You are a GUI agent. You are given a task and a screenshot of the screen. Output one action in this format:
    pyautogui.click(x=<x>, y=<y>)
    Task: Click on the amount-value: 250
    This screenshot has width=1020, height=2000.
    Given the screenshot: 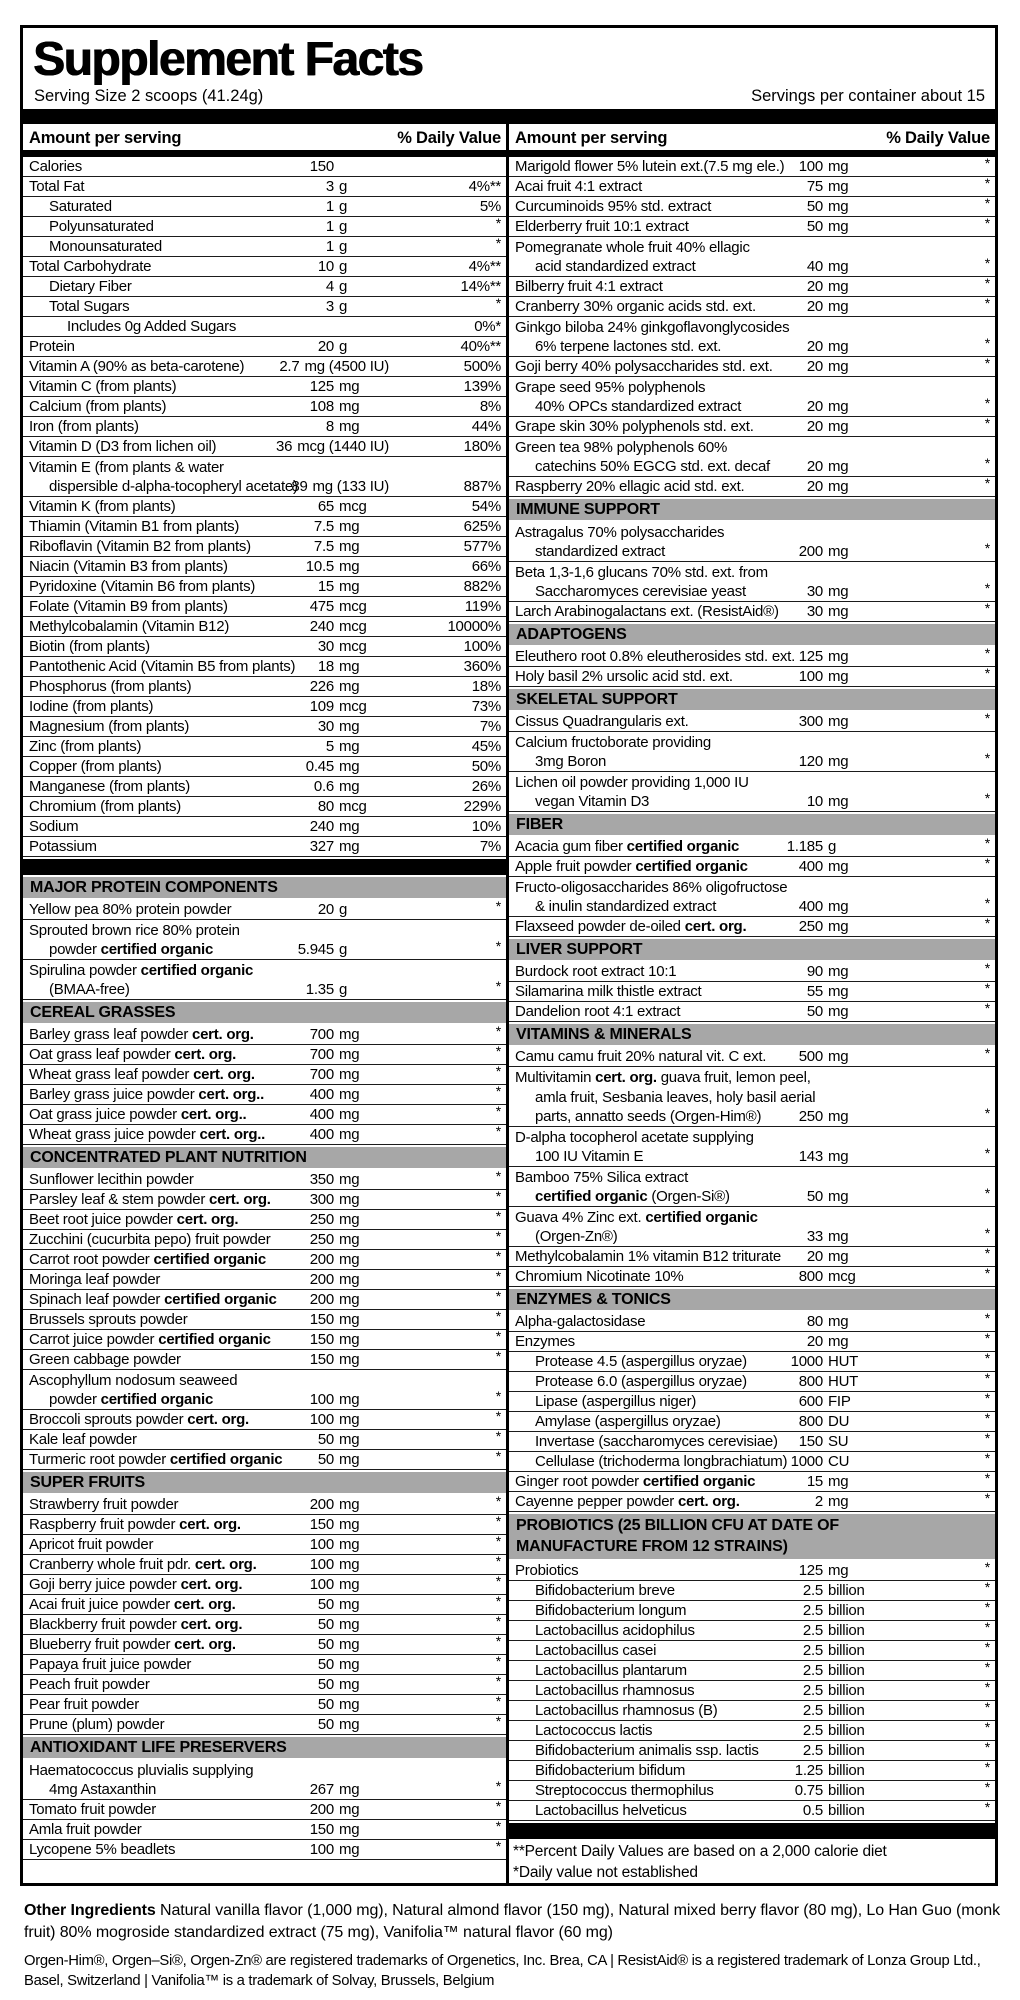 What is the action you would take?
    pyautogui.click(x=322, y=1239)
    